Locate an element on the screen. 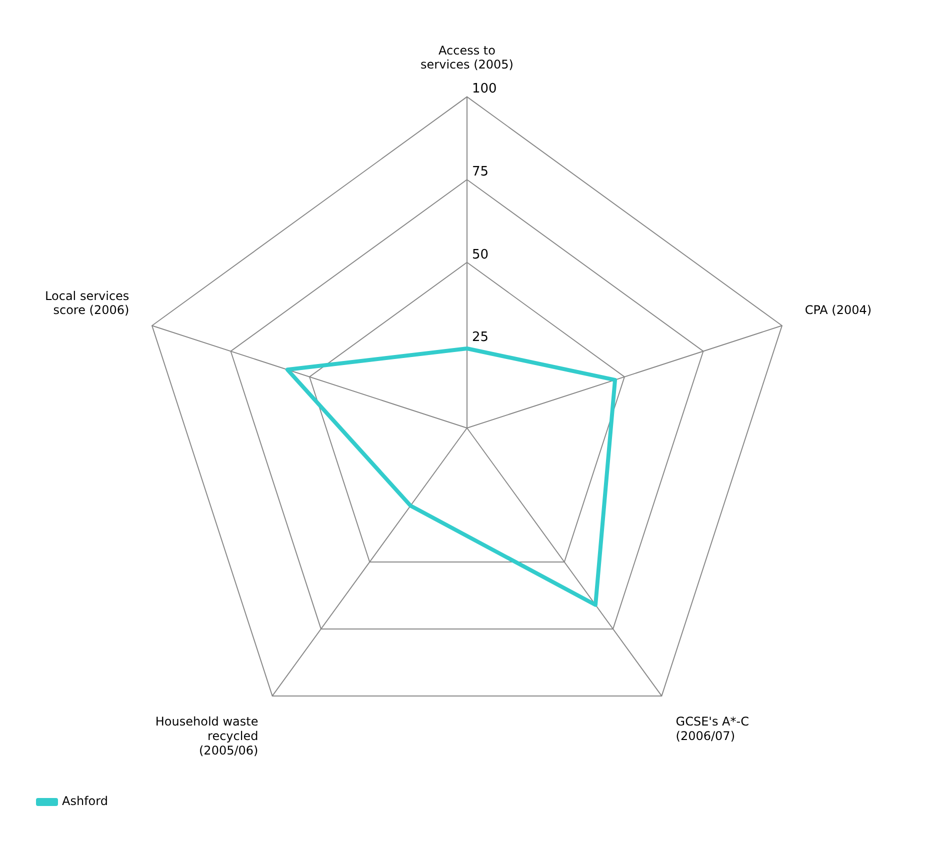 This screenshot has width=928, height=842. spoke-label: GCSE's A*-C (2006/07) is located at coordinates (712, 729).